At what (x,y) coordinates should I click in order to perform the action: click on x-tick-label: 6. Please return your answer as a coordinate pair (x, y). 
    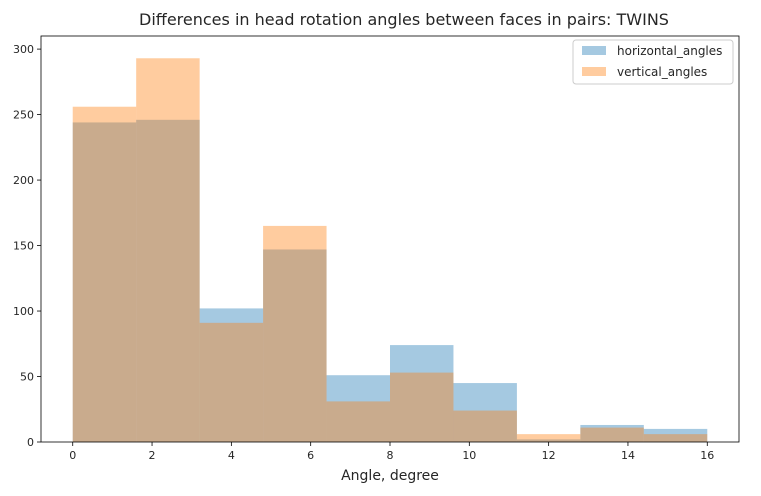
    Looking at the image, I should click on (310, 455).